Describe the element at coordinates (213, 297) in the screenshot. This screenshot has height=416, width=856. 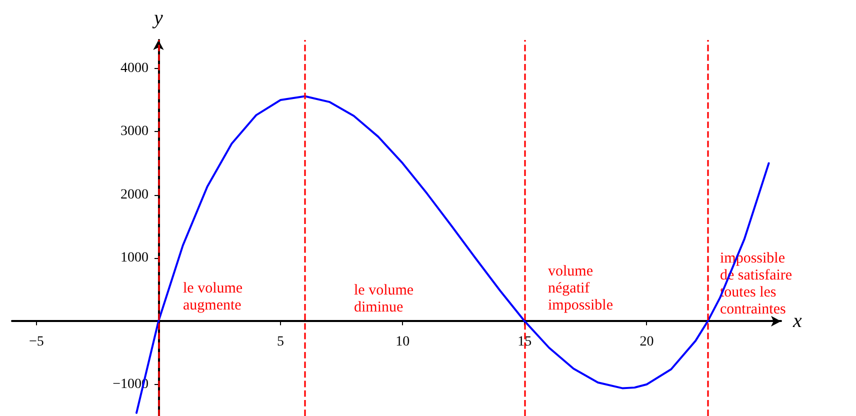
I see `annotation: le volume augmente` at that location.